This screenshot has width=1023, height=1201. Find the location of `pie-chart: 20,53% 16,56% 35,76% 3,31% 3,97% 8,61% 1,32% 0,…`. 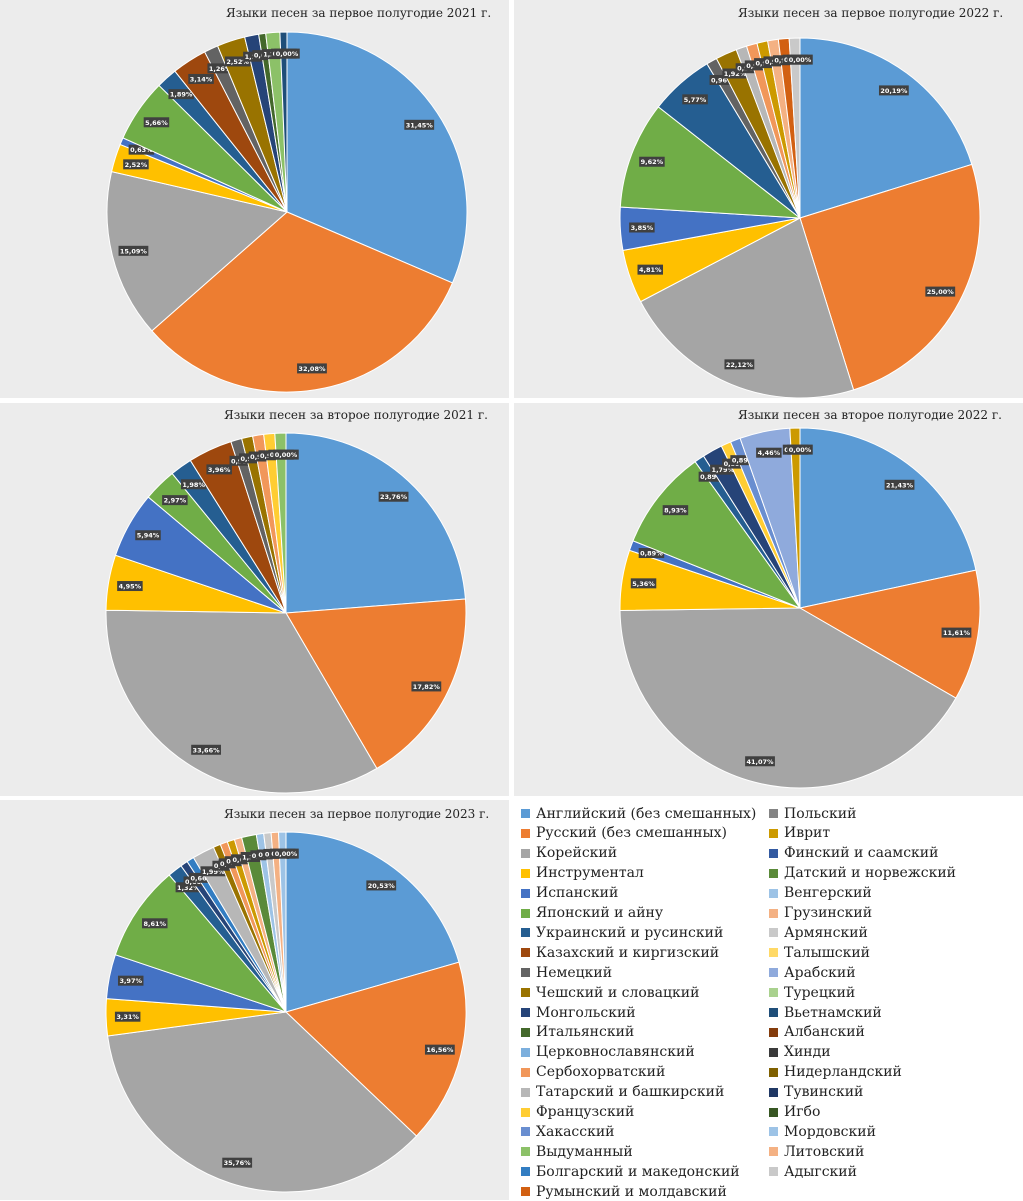

pie-chart: 20,53% 16,56% 35,76% 3,31% 3,97% 8,61% 1,32% 0,… is located at coordinates (286, 1012).